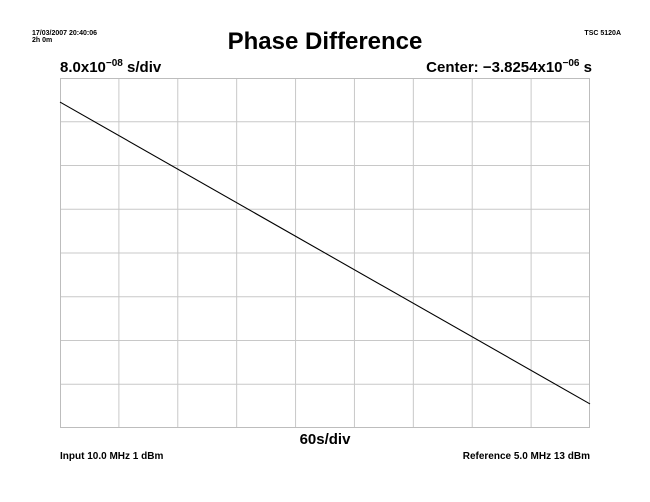 Image resolution: width=650 pixels, height=502 pixels. Describe the element at coordinates (571, 63) in the screenshot. I see `center-exponent: −06` at that location.